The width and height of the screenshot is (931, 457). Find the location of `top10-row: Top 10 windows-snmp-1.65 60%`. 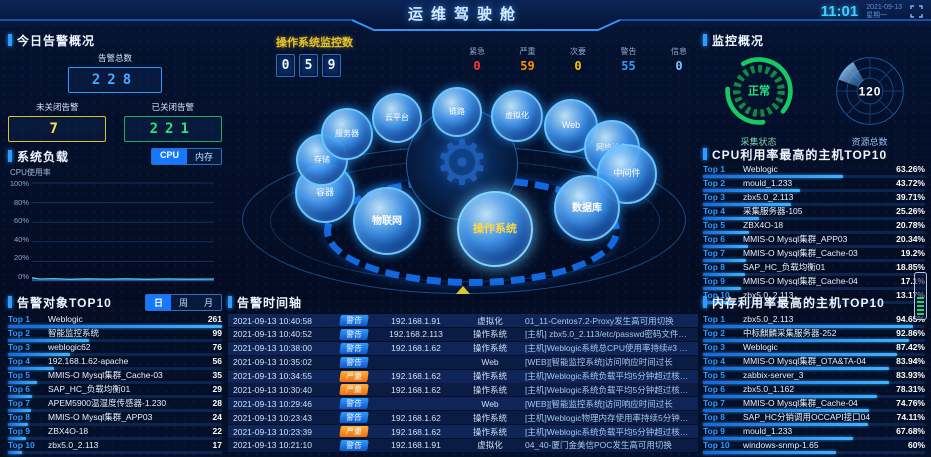

top10-row: Top 10 windows-snmp-1.65 60% is located at coordinates (814, 447).